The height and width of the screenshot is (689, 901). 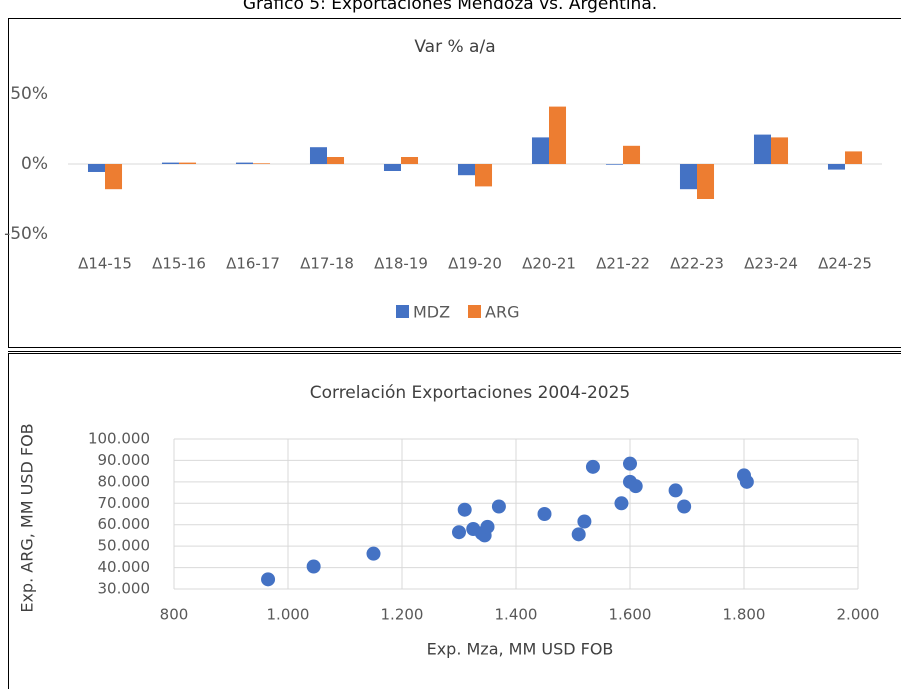 What do you see at coordinates (475, 264) in the screenshot?
I see `x-tick-label: Δ19-20` at bounding box center [475, 264].